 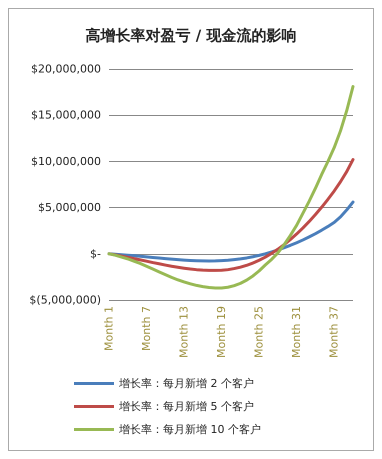 I want to click on x-tick-label: Month 37, so click(x=334, y=332).